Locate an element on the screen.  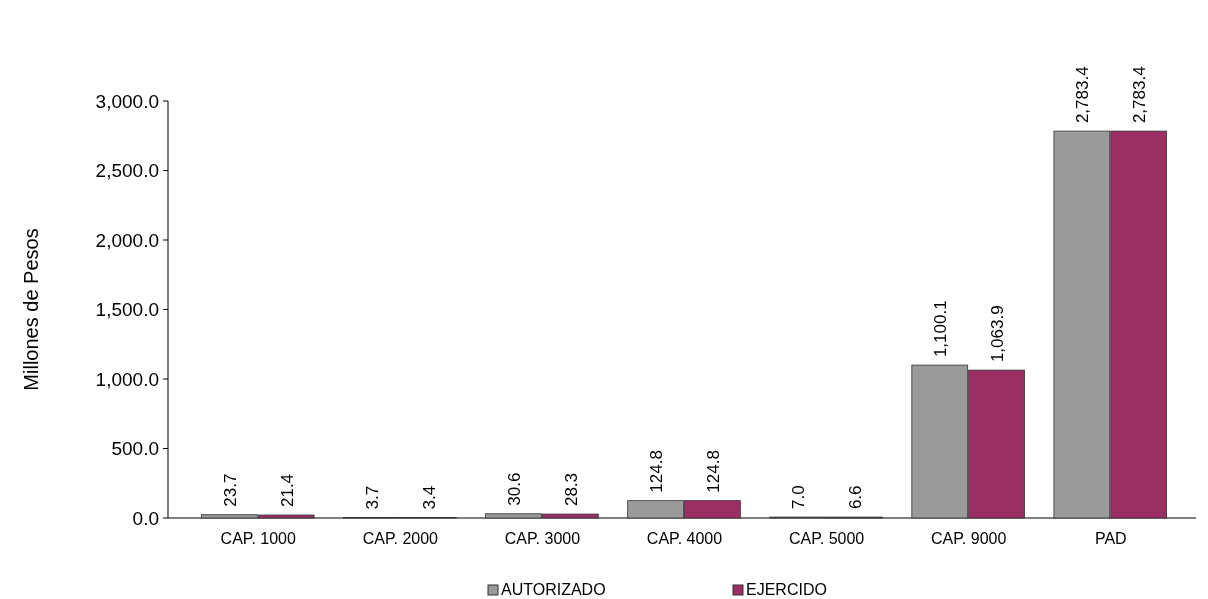
y-tick-label: 2,500.0 is located at coordinates (127, 171).